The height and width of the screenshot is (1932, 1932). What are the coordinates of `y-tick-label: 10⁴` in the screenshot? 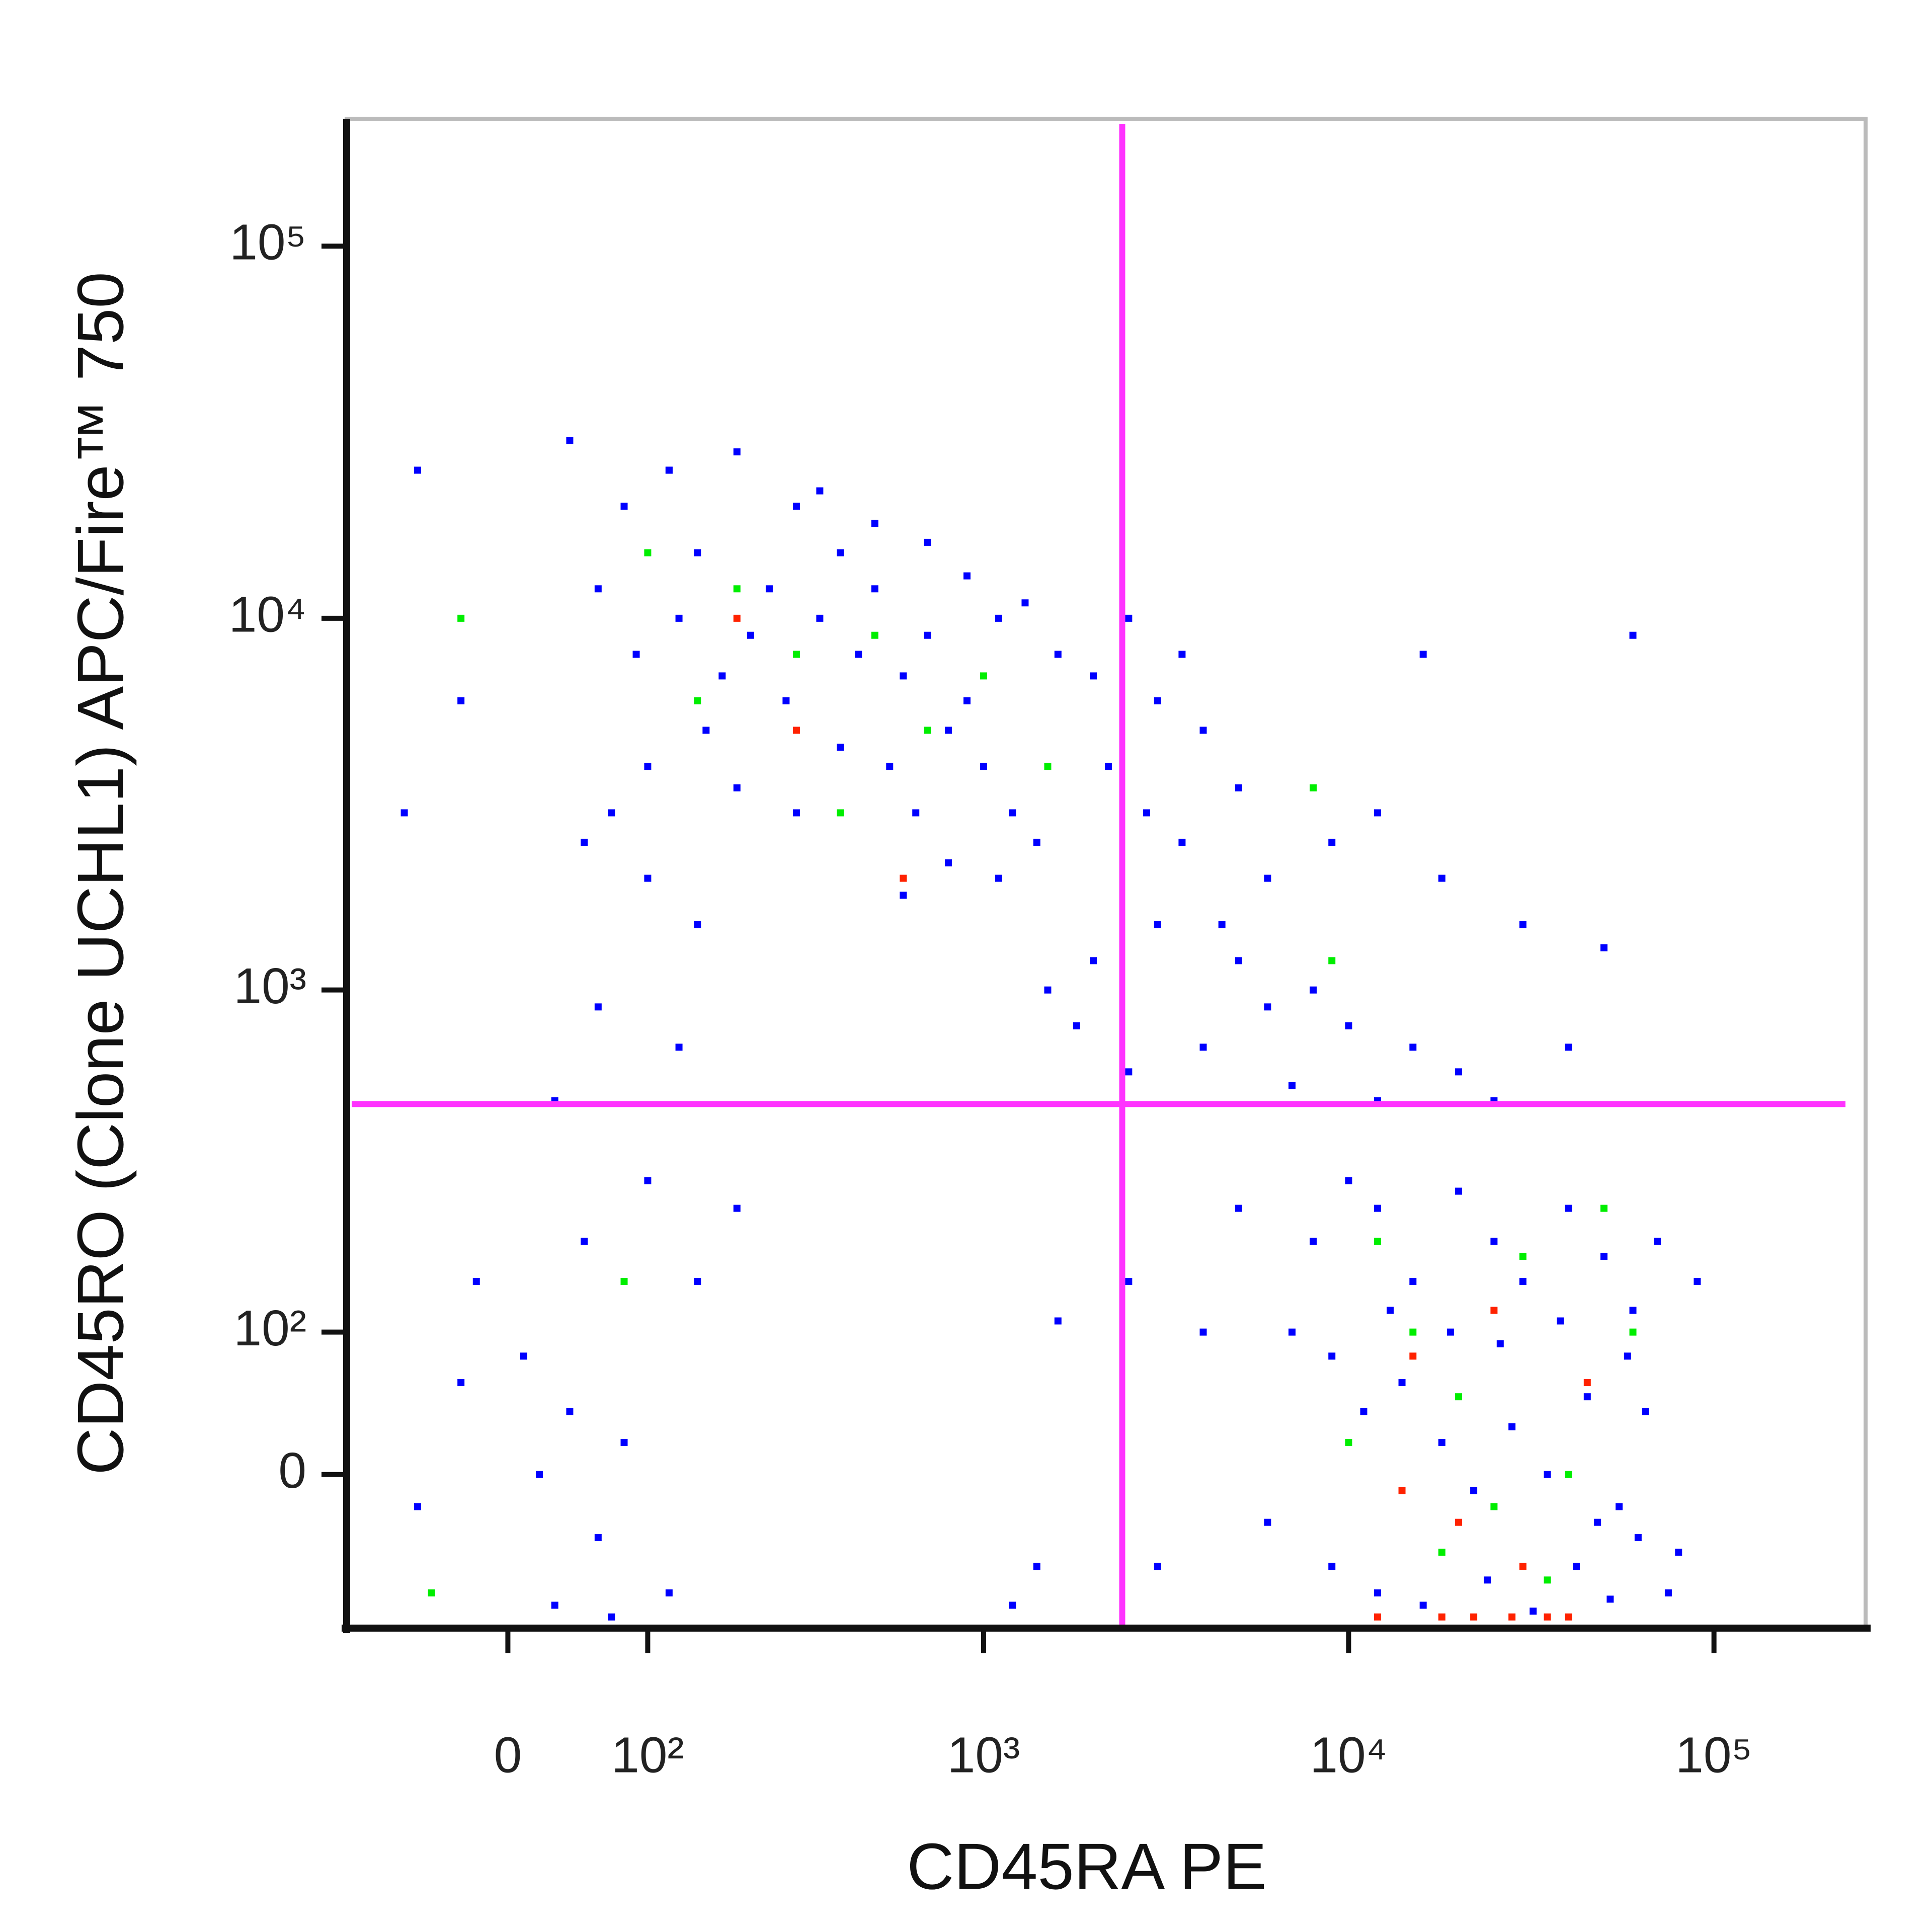 It's located at (267, 614).